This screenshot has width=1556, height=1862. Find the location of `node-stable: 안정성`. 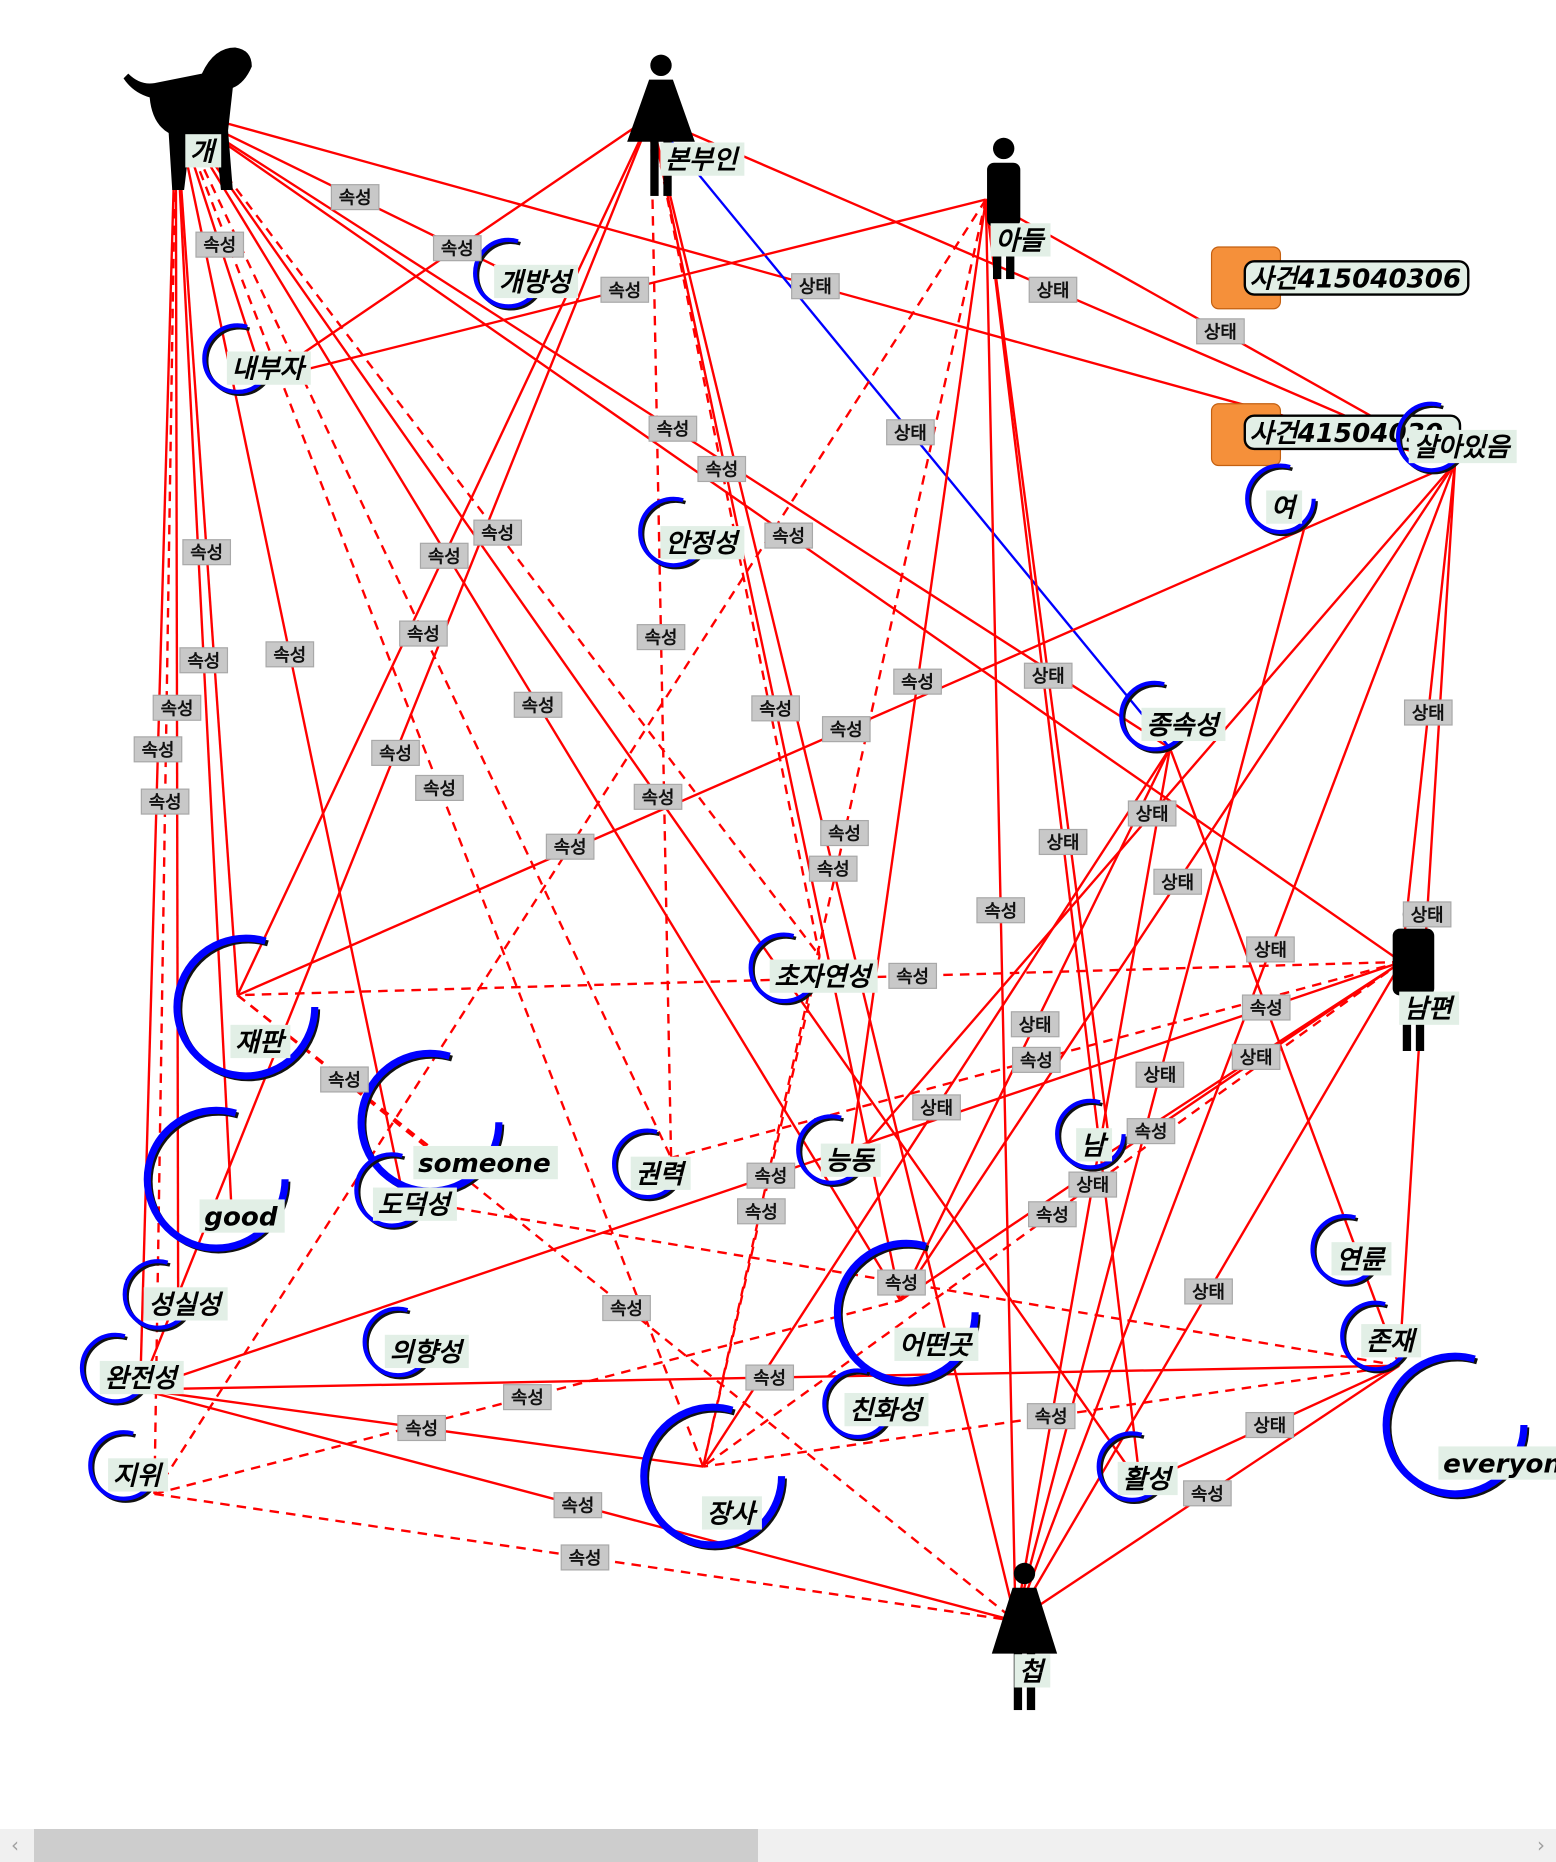

node-stable: 안정성 is located at coordinates (691, 533).